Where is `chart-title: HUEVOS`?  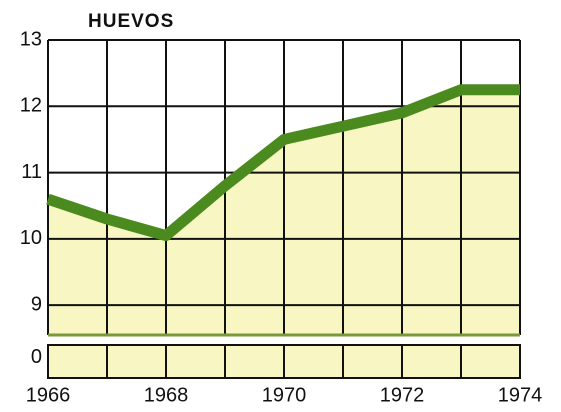
chart-title: HUEVOS is located at coordinates (131, 21).